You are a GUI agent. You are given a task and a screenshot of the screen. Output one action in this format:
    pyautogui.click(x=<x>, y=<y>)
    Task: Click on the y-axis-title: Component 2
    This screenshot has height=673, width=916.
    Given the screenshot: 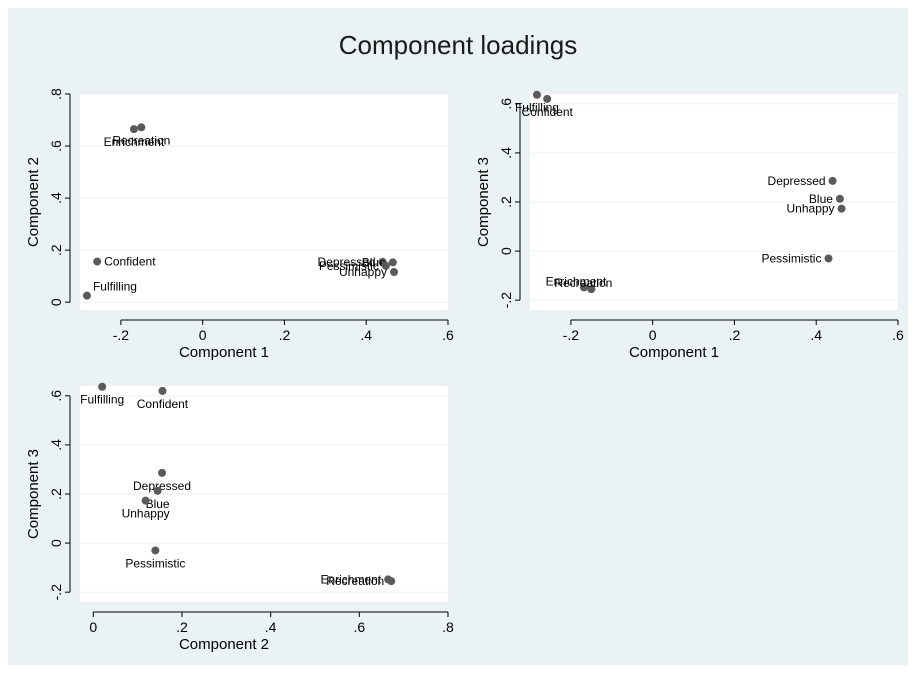 What is the action you would take?
    pyautogui.click(x=33, y=202)
    